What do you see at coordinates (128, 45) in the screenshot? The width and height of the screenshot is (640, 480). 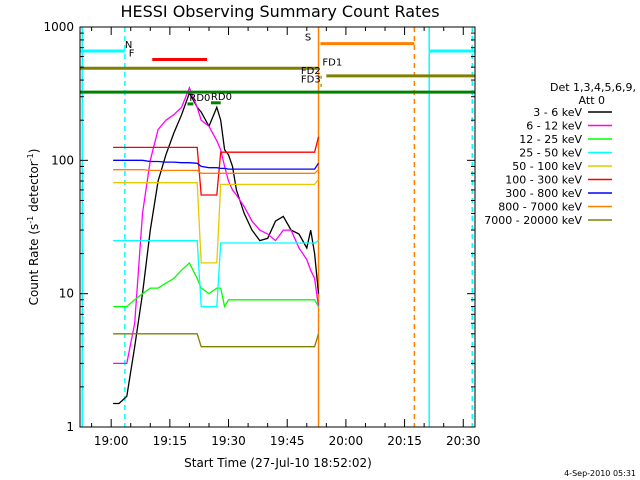 I see `flag-label-n: N` at bounding box center [128, 45].